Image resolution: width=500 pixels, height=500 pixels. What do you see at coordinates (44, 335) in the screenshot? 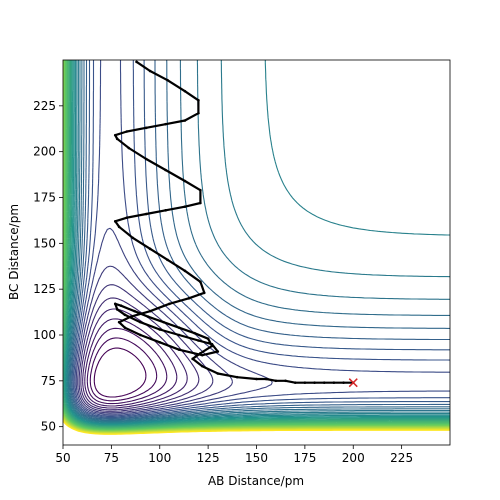
I see `y-tick-label: 100` at bounding box center [44, 335].